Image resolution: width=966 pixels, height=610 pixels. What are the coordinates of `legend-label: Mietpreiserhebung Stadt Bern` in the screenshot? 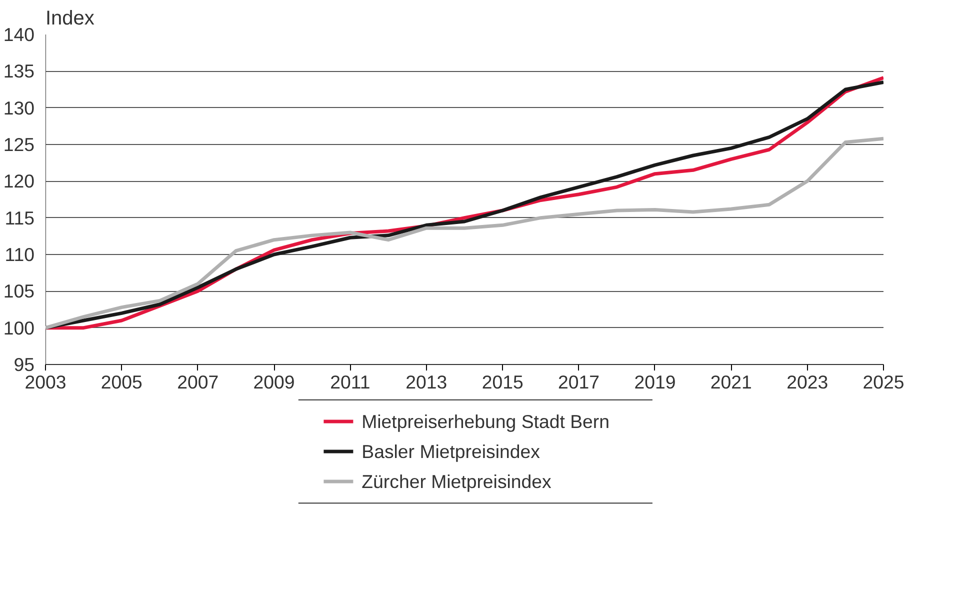 It's located at (486, 421).